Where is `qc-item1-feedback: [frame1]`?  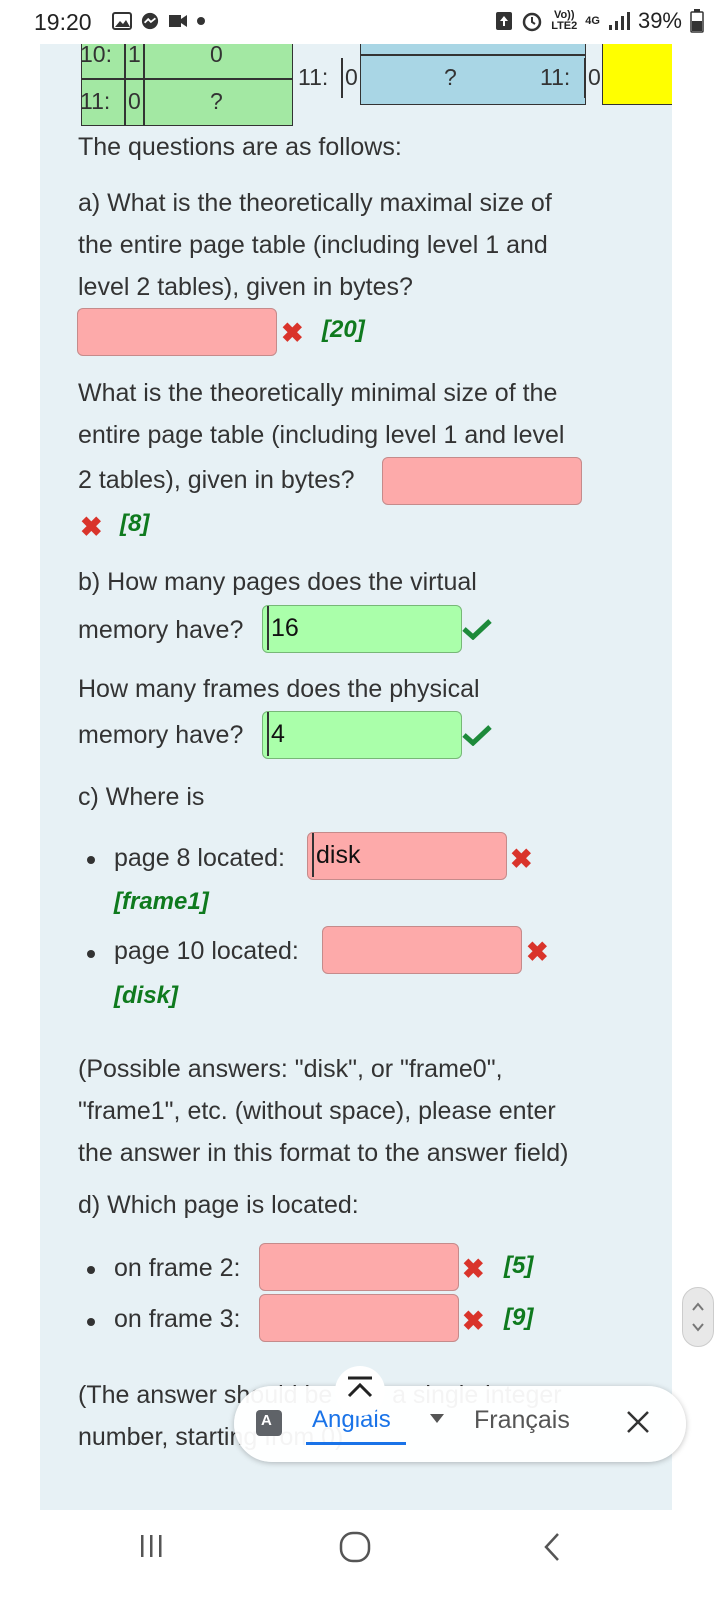
qc-item1-feedback: [frame1] is located at coordinates (161, 901).